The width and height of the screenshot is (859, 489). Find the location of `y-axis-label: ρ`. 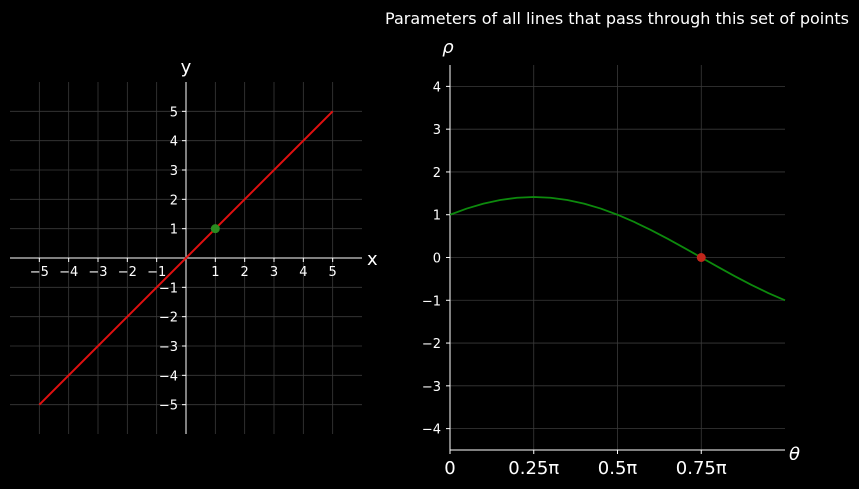

y-axis-label: ρ is located at coordinates (448, 47).